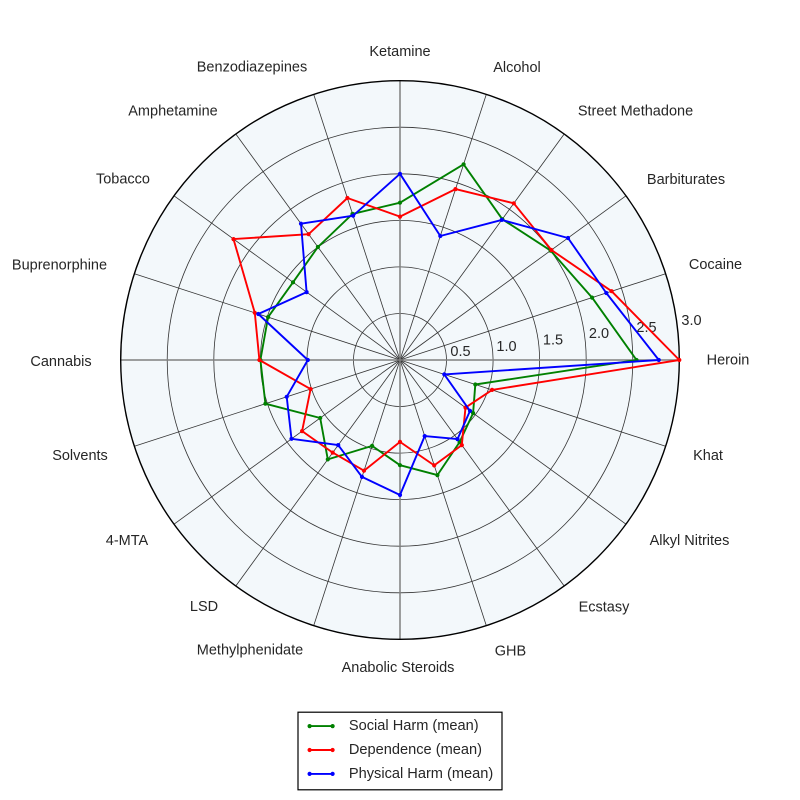  What do you see at coordinates (691, 321) in the screenshot?
I see `svg-text: 3.0` at bounding box center [691, 321].